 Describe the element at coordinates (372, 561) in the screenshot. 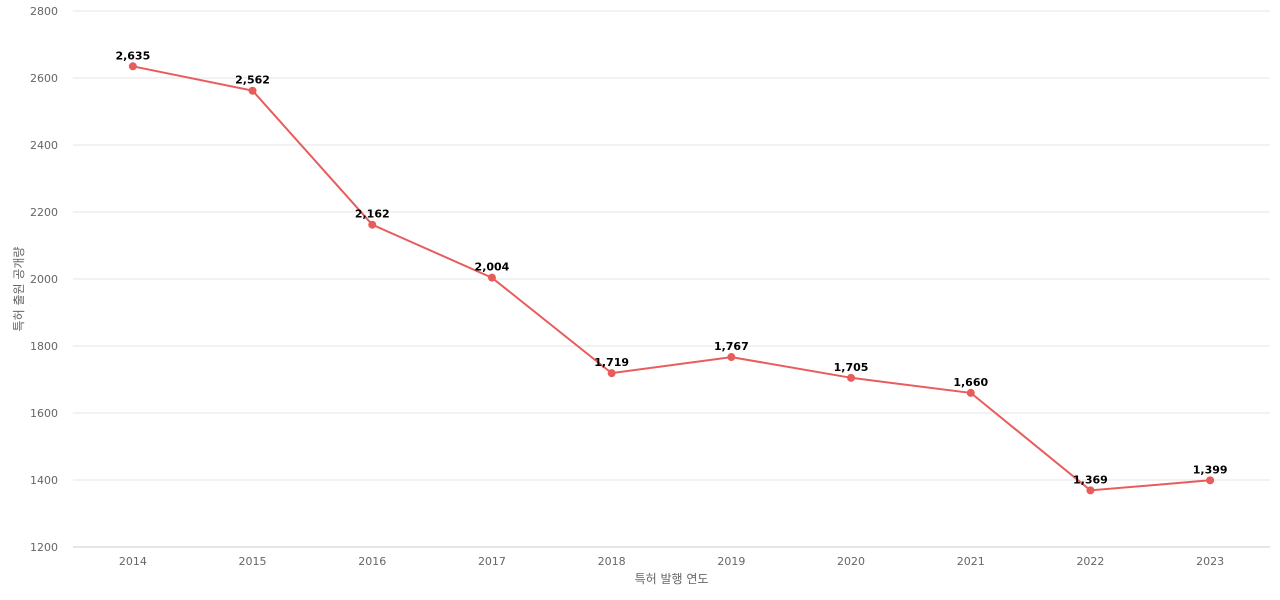

I see `x-tick-label: 2016` at that location.